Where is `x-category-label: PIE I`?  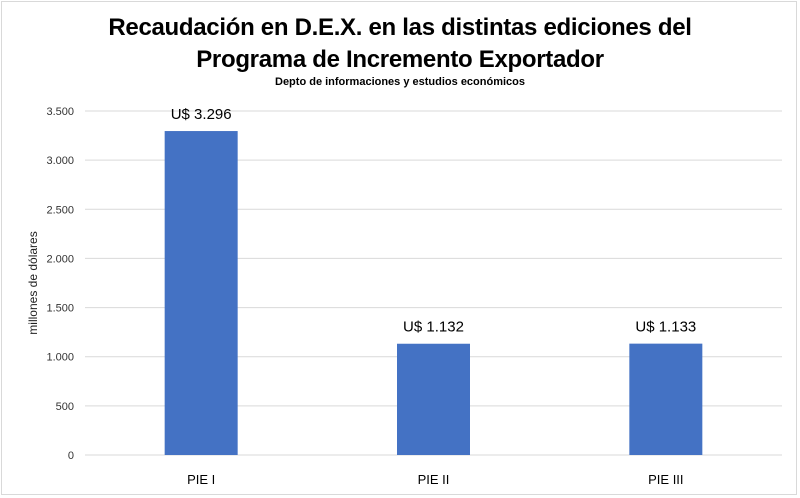 x-category-label: PIE I is located at coordinates (201, 479).